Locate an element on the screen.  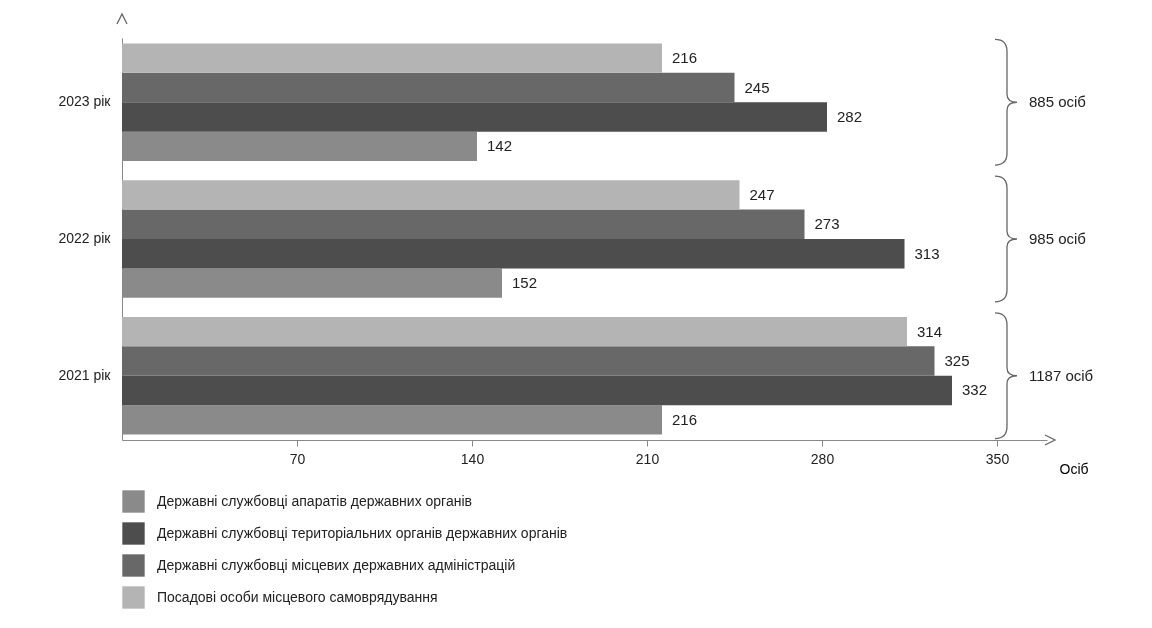
data-label: 245 is located at coordinates (757, 87).